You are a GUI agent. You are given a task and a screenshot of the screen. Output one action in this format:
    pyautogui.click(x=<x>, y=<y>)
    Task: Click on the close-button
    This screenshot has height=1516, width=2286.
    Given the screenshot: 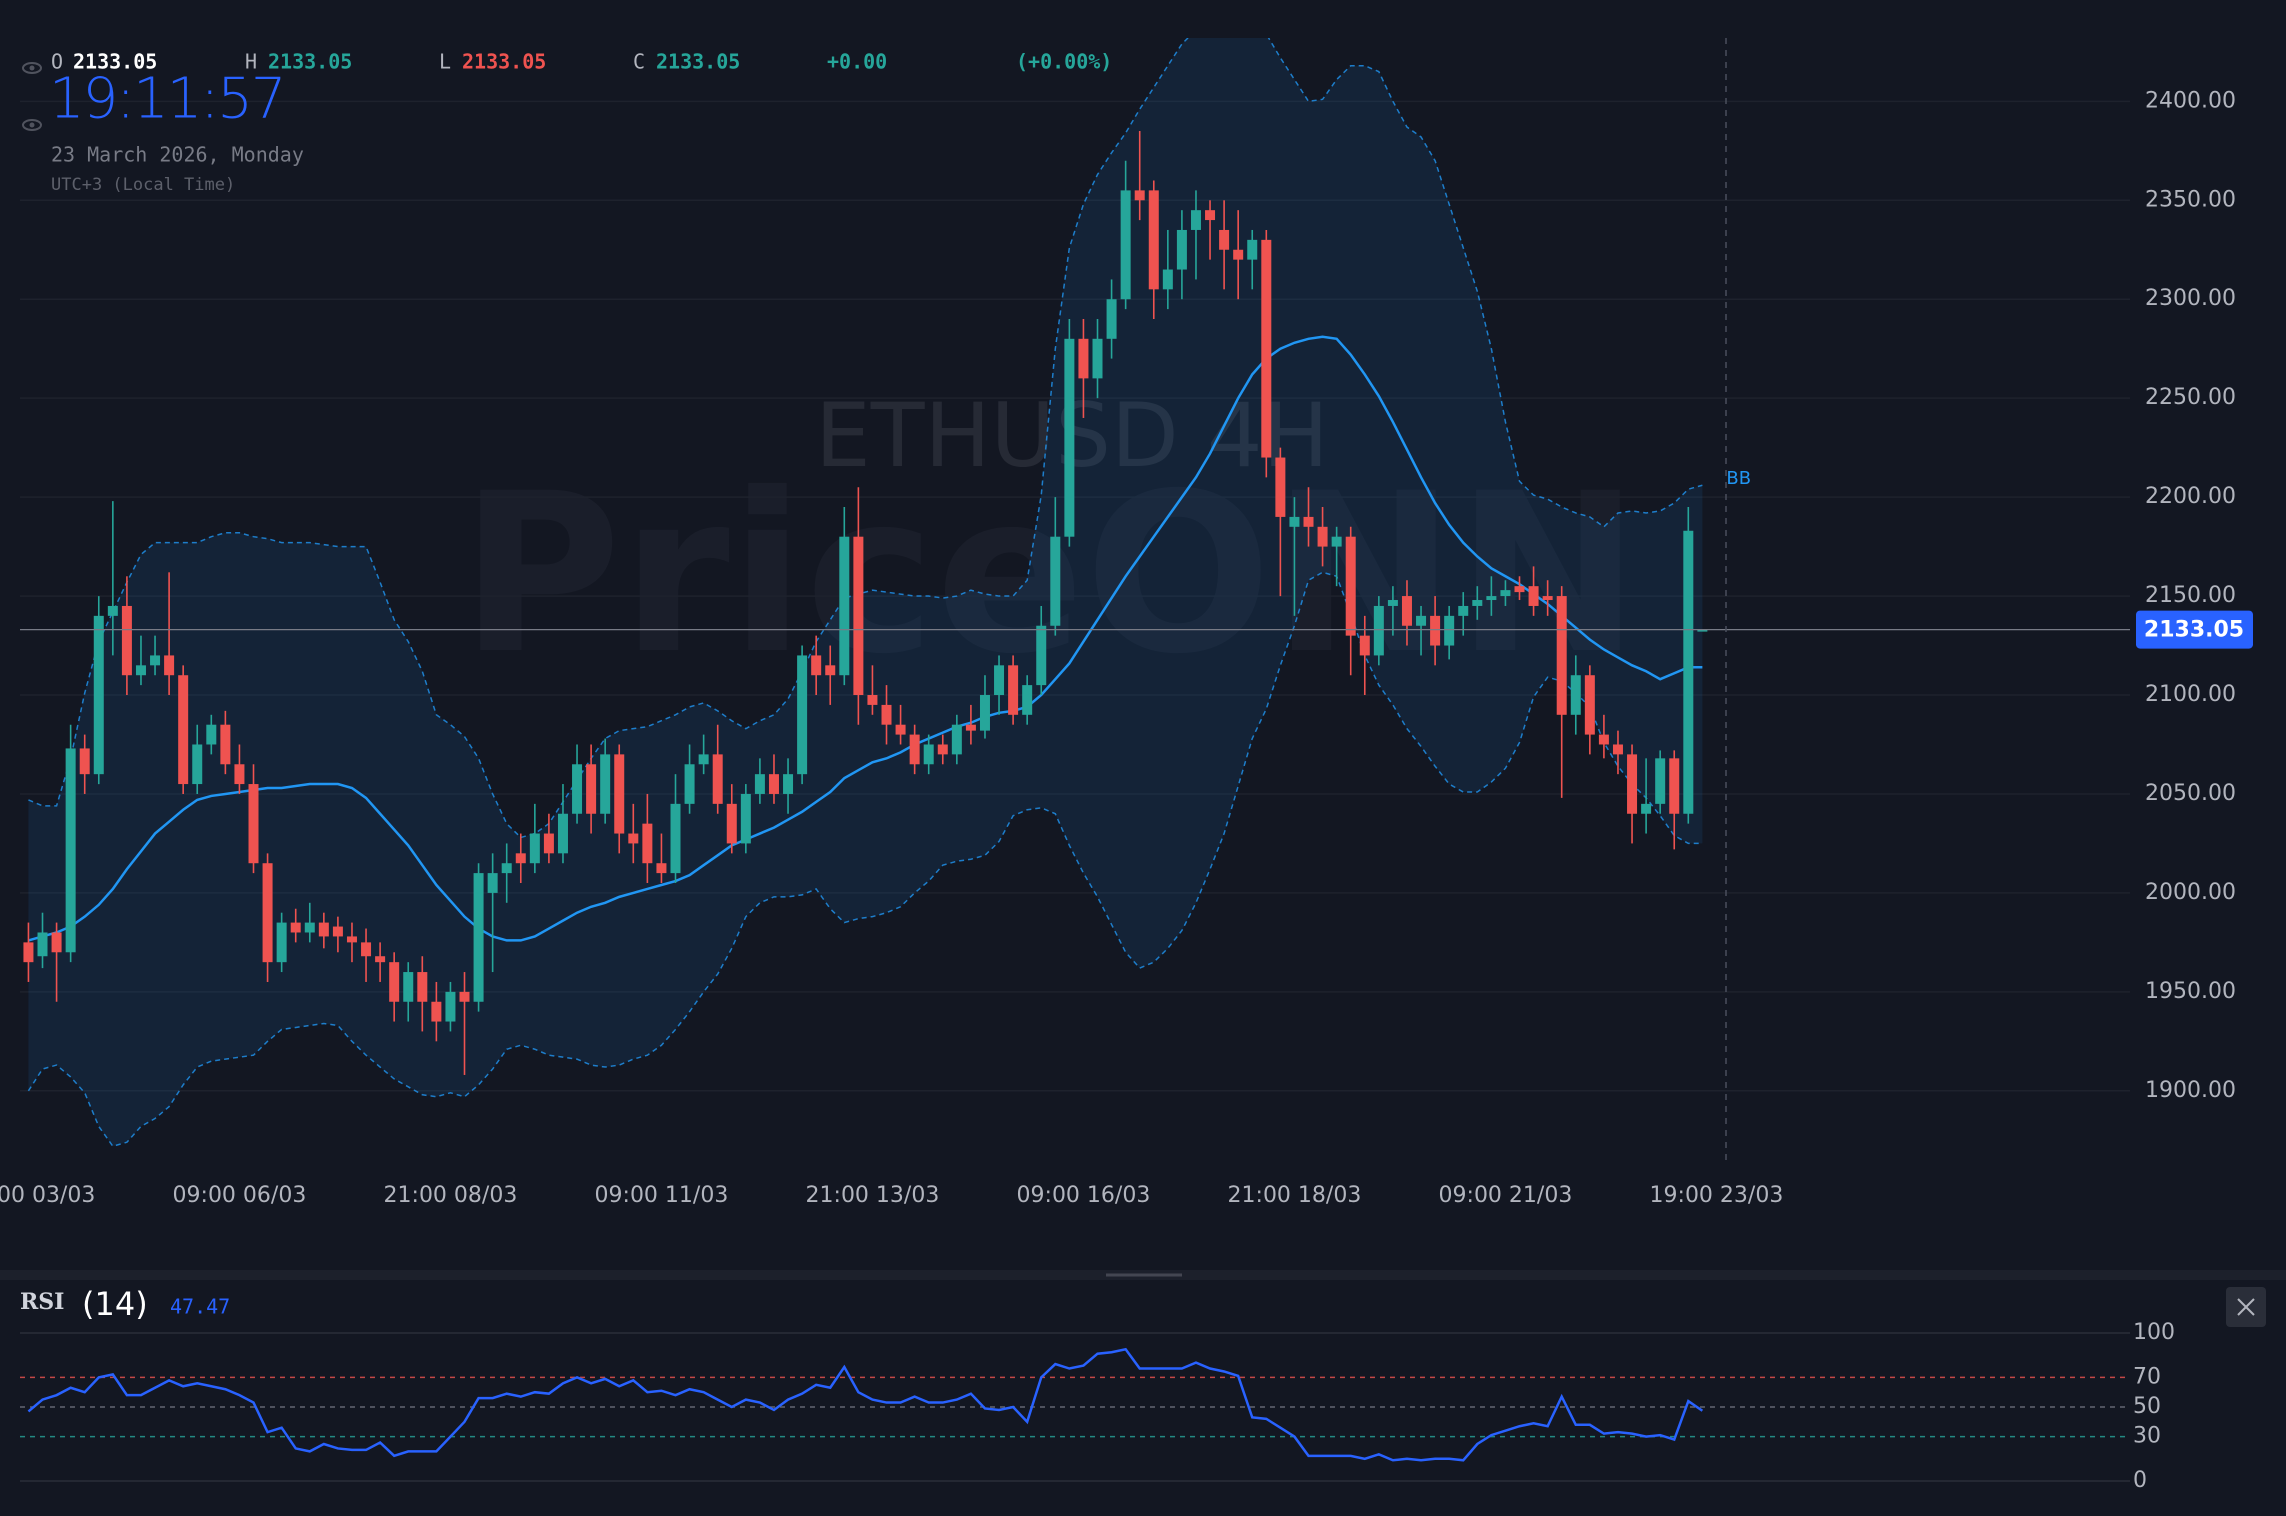 What is the action you would take?
    pyautogui.click(x=2246, y=1307)
    